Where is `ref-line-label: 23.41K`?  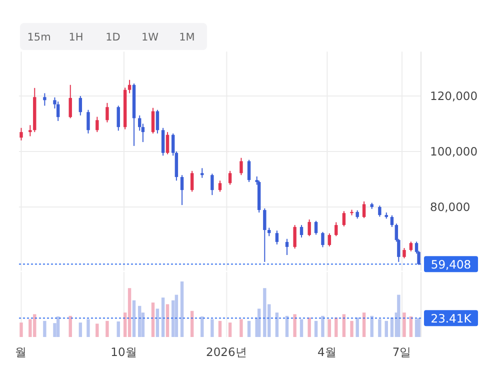 ref-line-label: 23.41K is located at coordinates (451, 319).